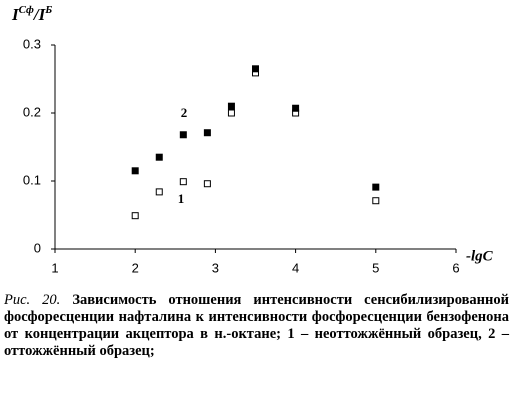 This screenshot has height=415, width=531. I want to click on x-axis-label: -lgC, so click(480, 256).